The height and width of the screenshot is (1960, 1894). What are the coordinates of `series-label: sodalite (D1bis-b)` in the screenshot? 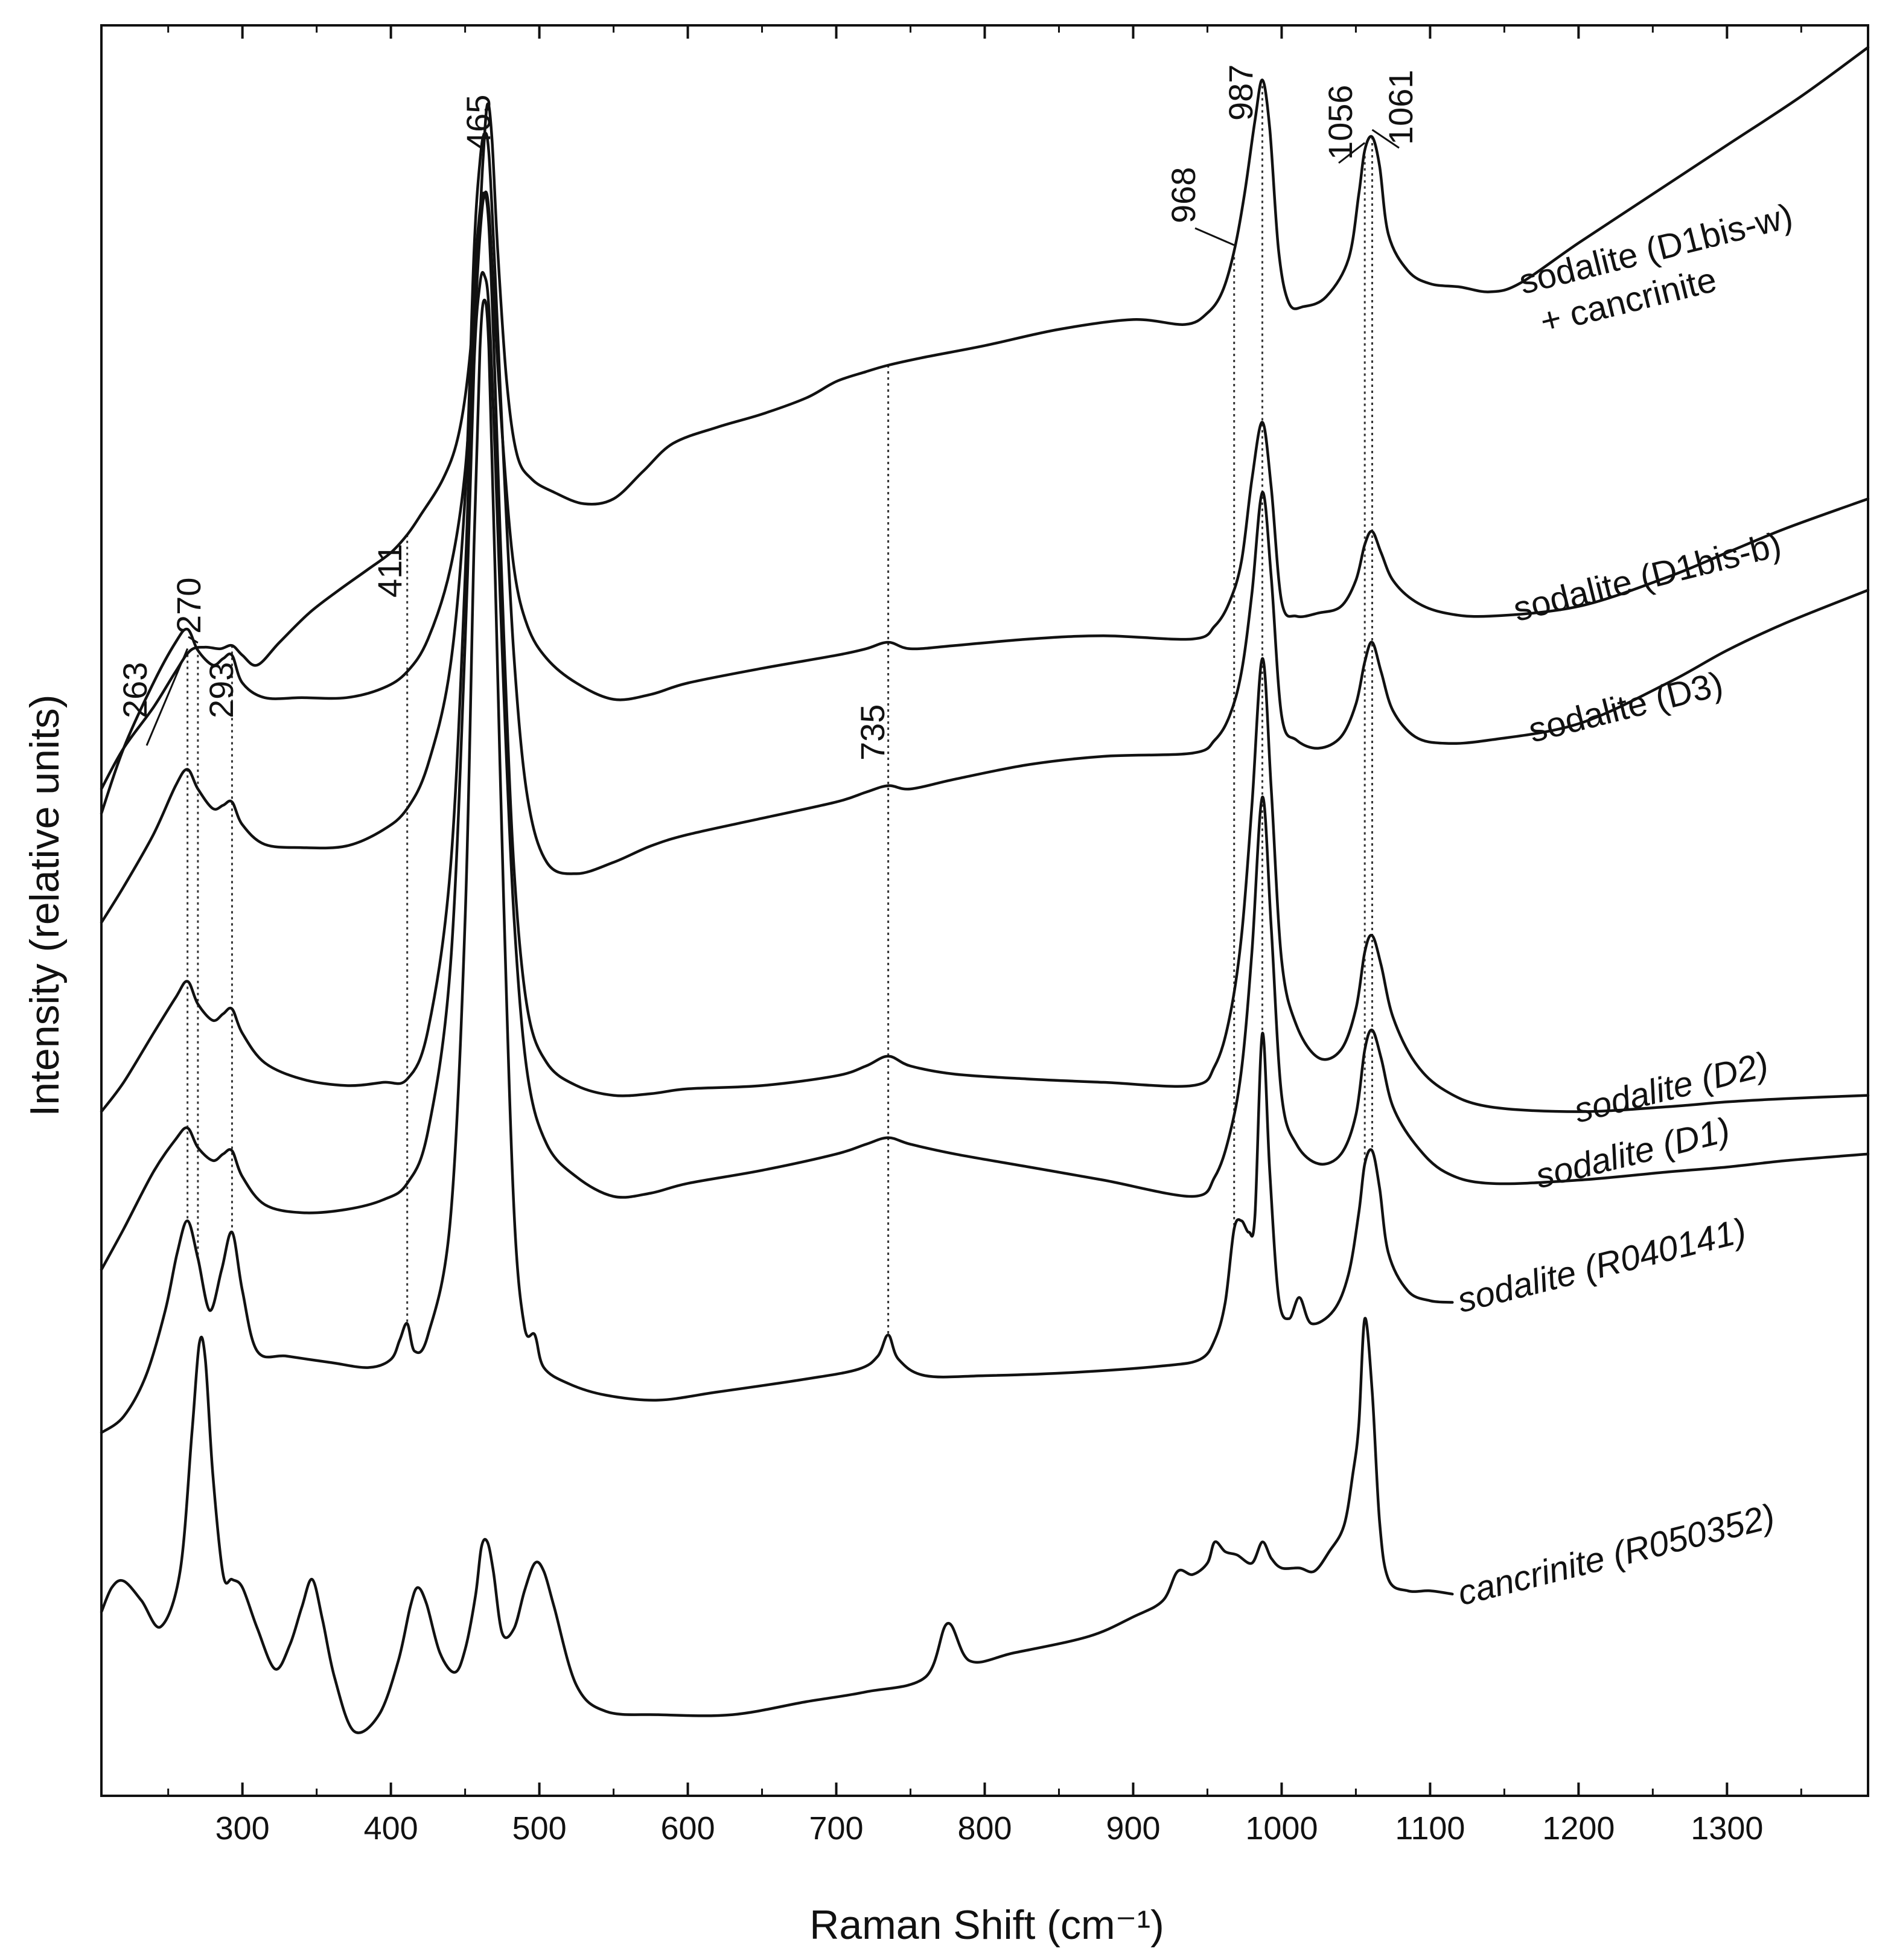 It's located at (1647, 577).